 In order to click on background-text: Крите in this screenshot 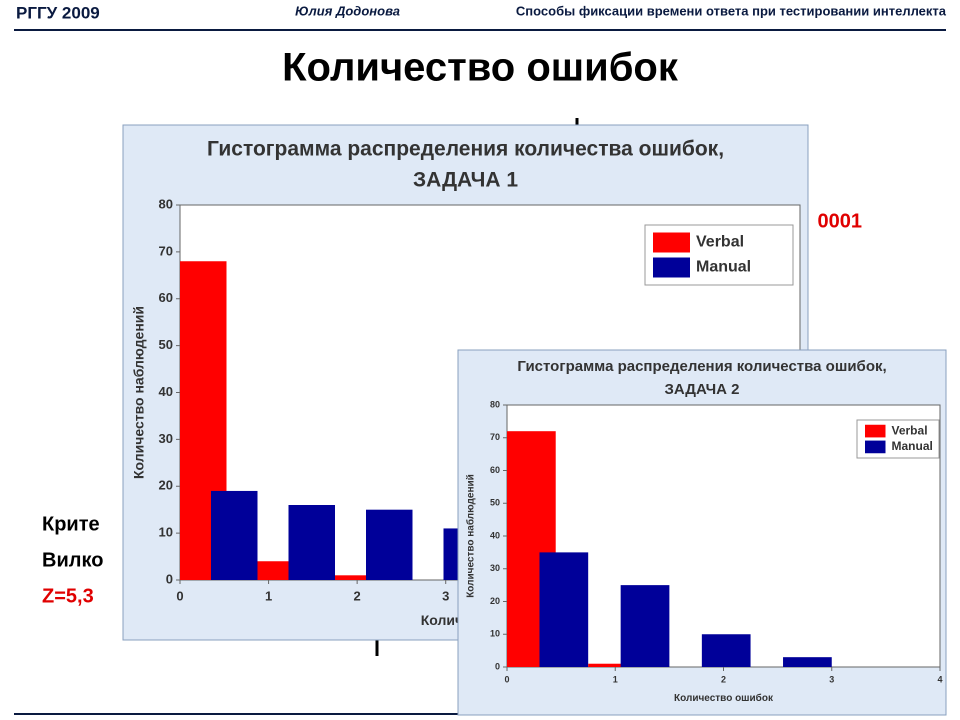, I will do `click(71, 524)`.